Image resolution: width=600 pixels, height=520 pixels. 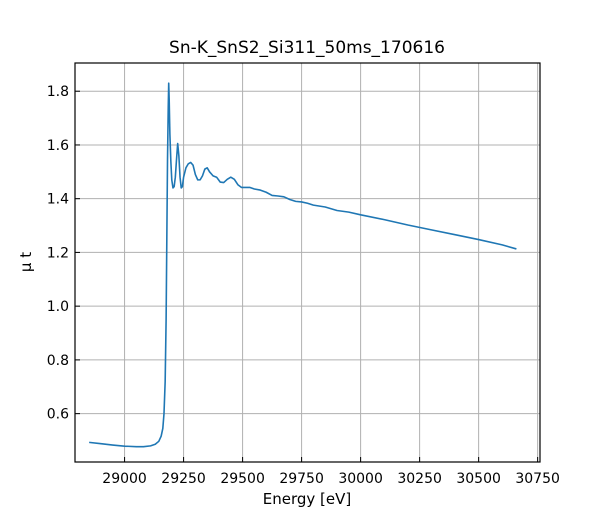 I want to click on x-tick-label: 30000, so click(x=360, y=479).